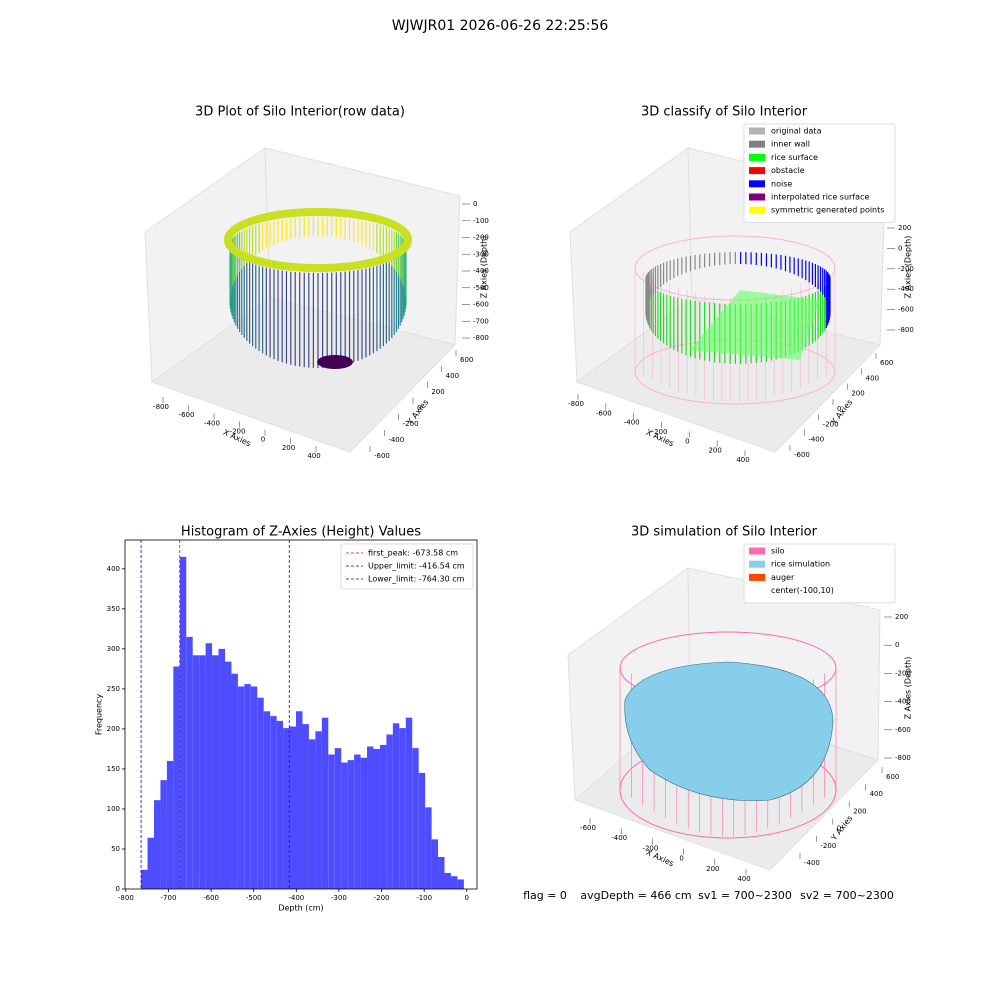  I want to click on z-tick-label: -700, so click(481, 321).